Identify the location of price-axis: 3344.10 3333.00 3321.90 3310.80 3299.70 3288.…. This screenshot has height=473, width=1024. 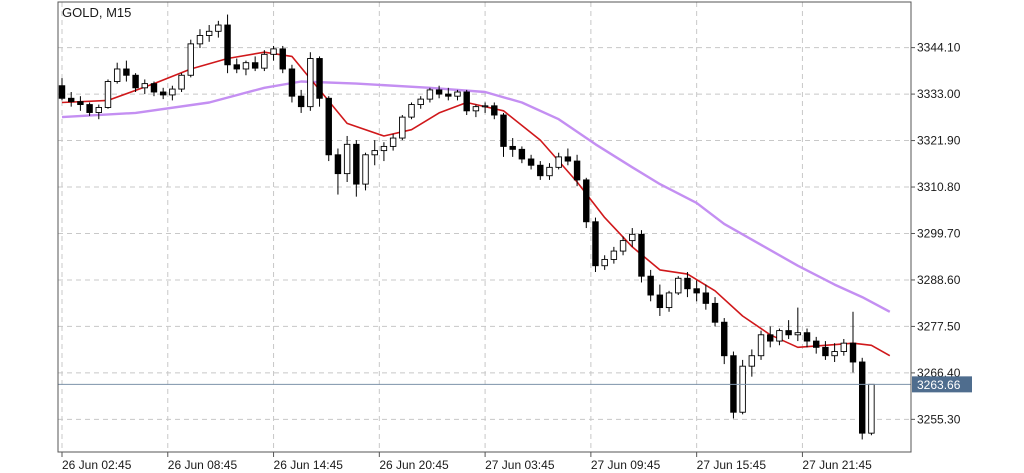
(941, 234).